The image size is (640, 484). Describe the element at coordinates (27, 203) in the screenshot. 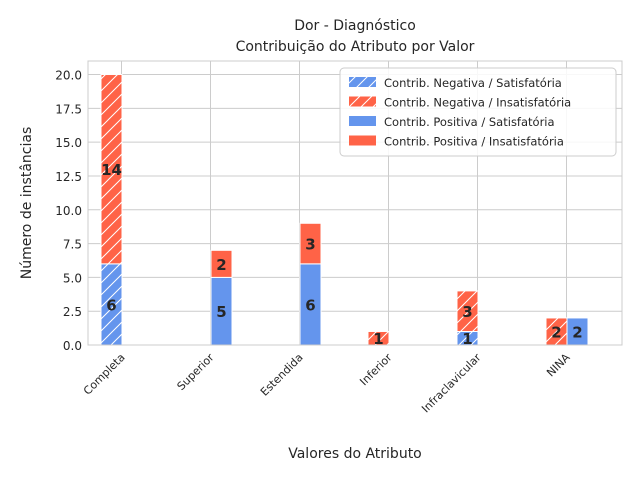

I see `y-axis-label: Número de instâncias` at that location.